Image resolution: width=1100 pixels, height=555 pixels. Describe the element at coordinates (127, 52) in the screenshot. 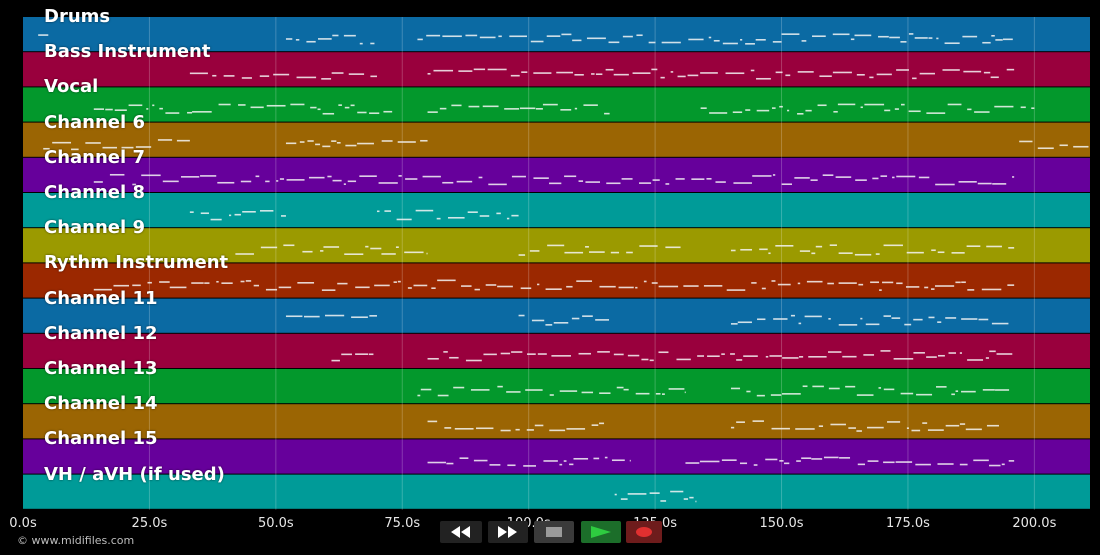

I see `track-label: Bass Instrument` at that location.